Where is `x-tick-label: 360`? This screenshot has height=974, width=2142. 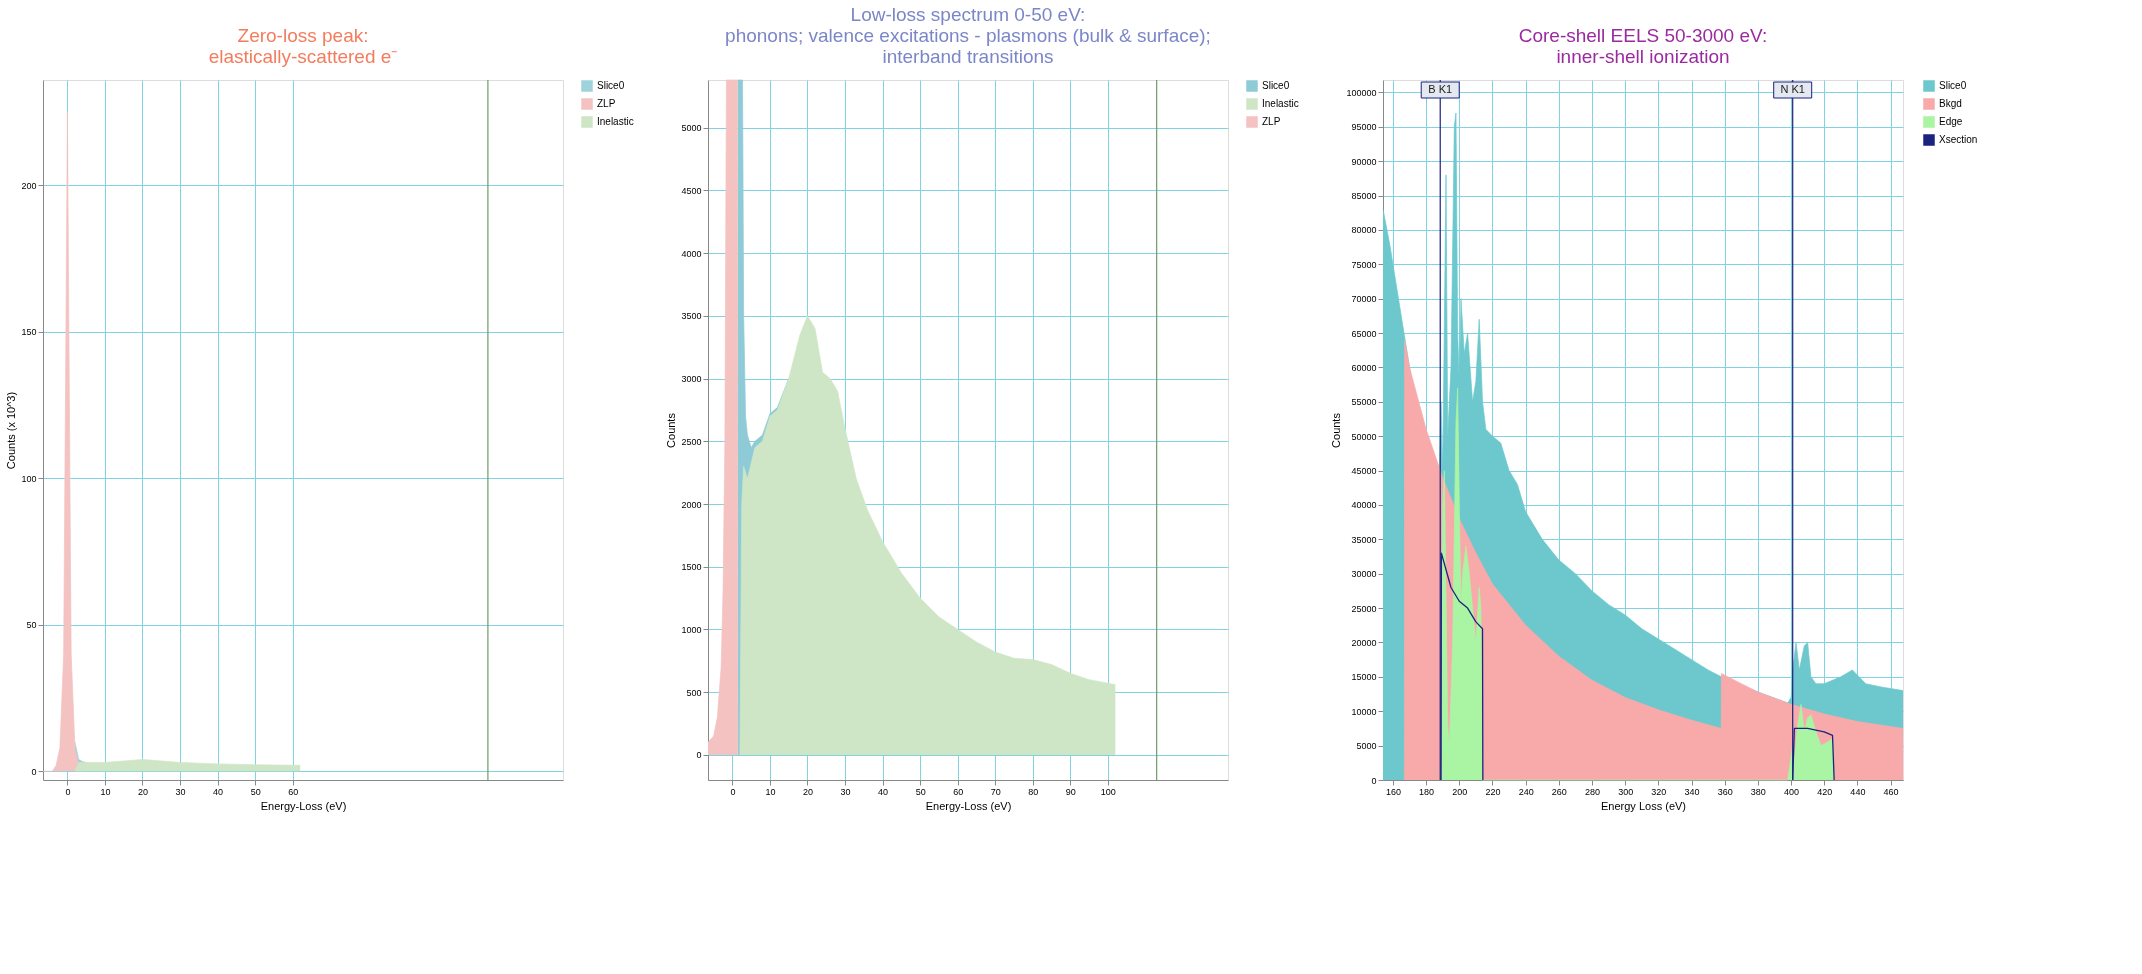 x-tick-label: 360 is located at coordinates (1725, 791).